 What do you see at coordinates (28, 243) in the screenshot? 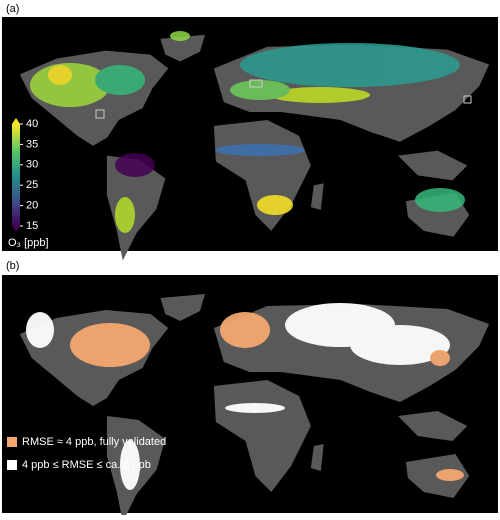
I see `colorbar-label: O₃ [ppb]` at bounding box center [28, 243].